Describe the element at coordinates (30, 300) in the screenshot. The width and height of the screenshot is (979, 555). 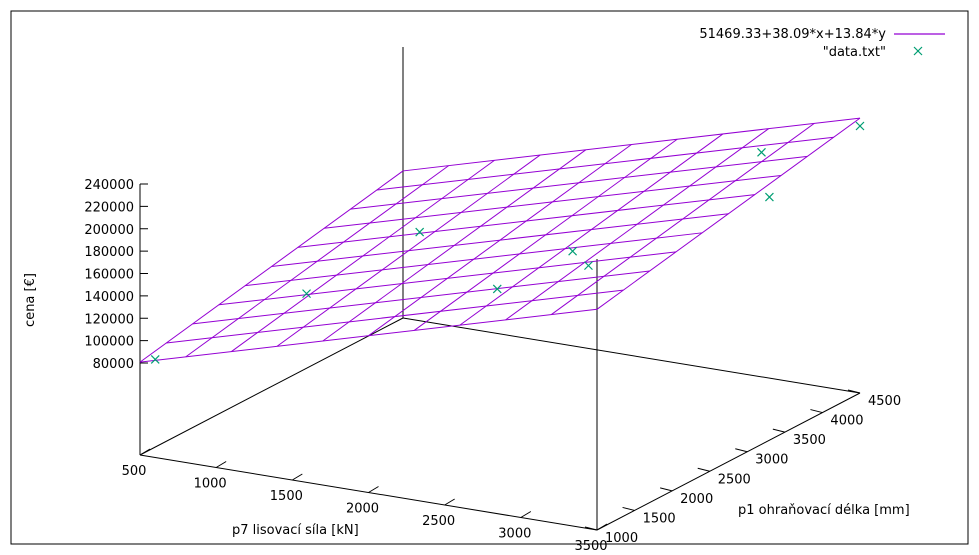
I see `z-axis-label: cena [€]` at that location.